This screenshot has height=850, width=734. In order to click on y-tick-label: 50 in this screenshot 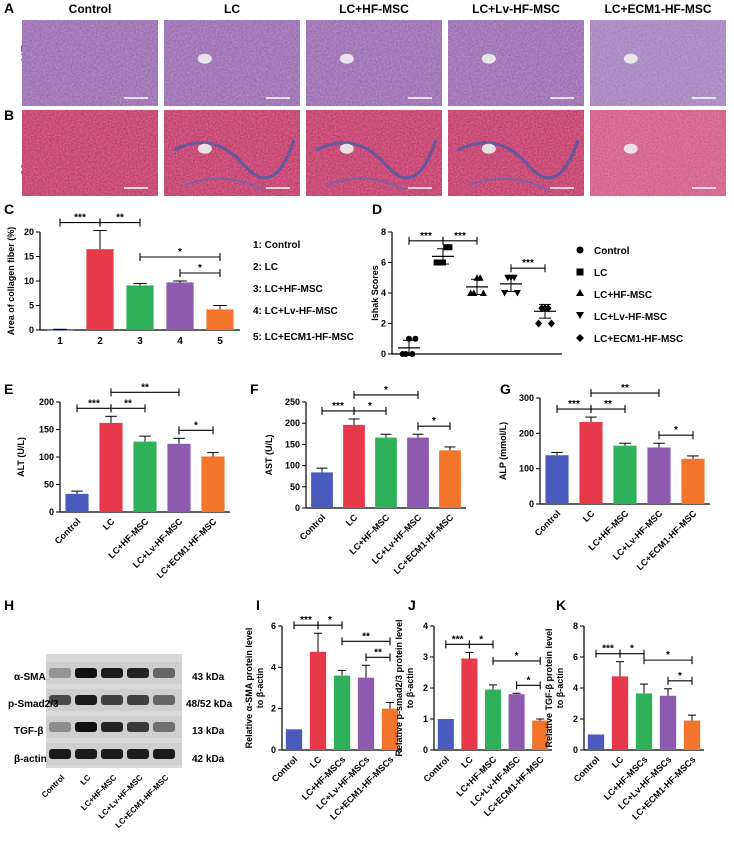, I will do `click(295, 487)`.